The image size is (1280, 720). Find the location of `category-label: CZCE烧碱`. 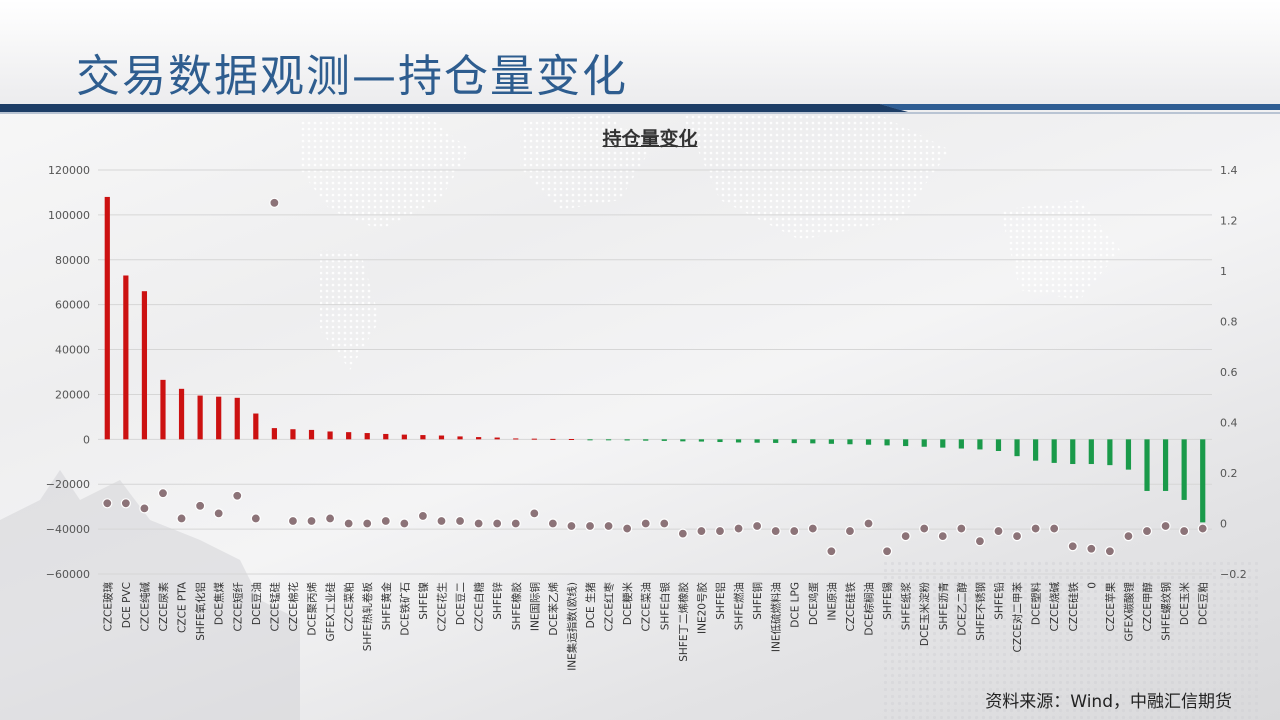

category-label: CZCE烧碱 is located at coordinates (1054, 607).